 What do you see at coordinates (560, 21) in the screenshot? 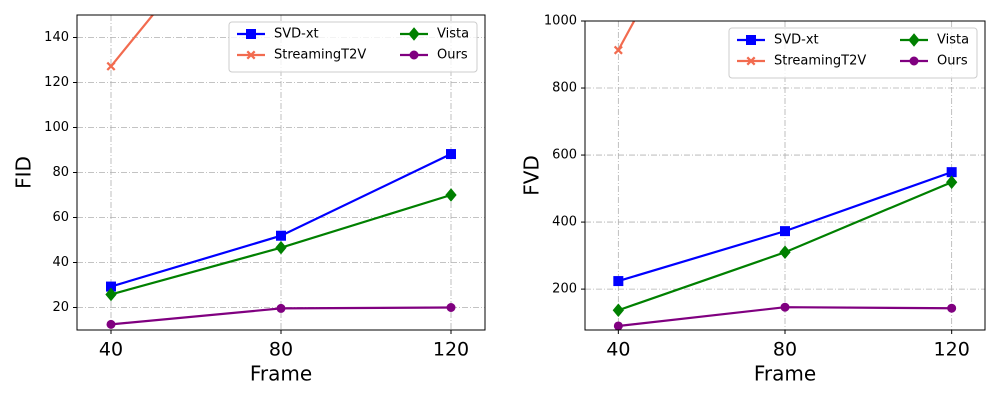
I see `y-tick-label: 1000` at bounding box center [560, 21].